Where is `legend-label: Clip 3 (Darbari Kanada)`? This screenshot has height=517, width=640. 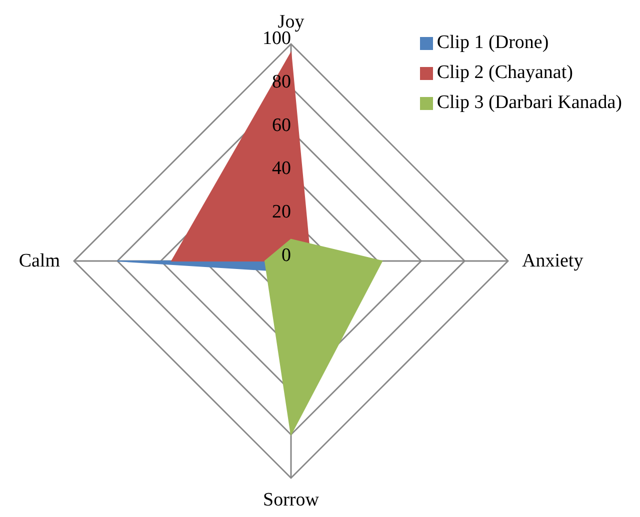 legend-label: Clip 3 (Darbari Kanada) is located at coordinates (529, 102).